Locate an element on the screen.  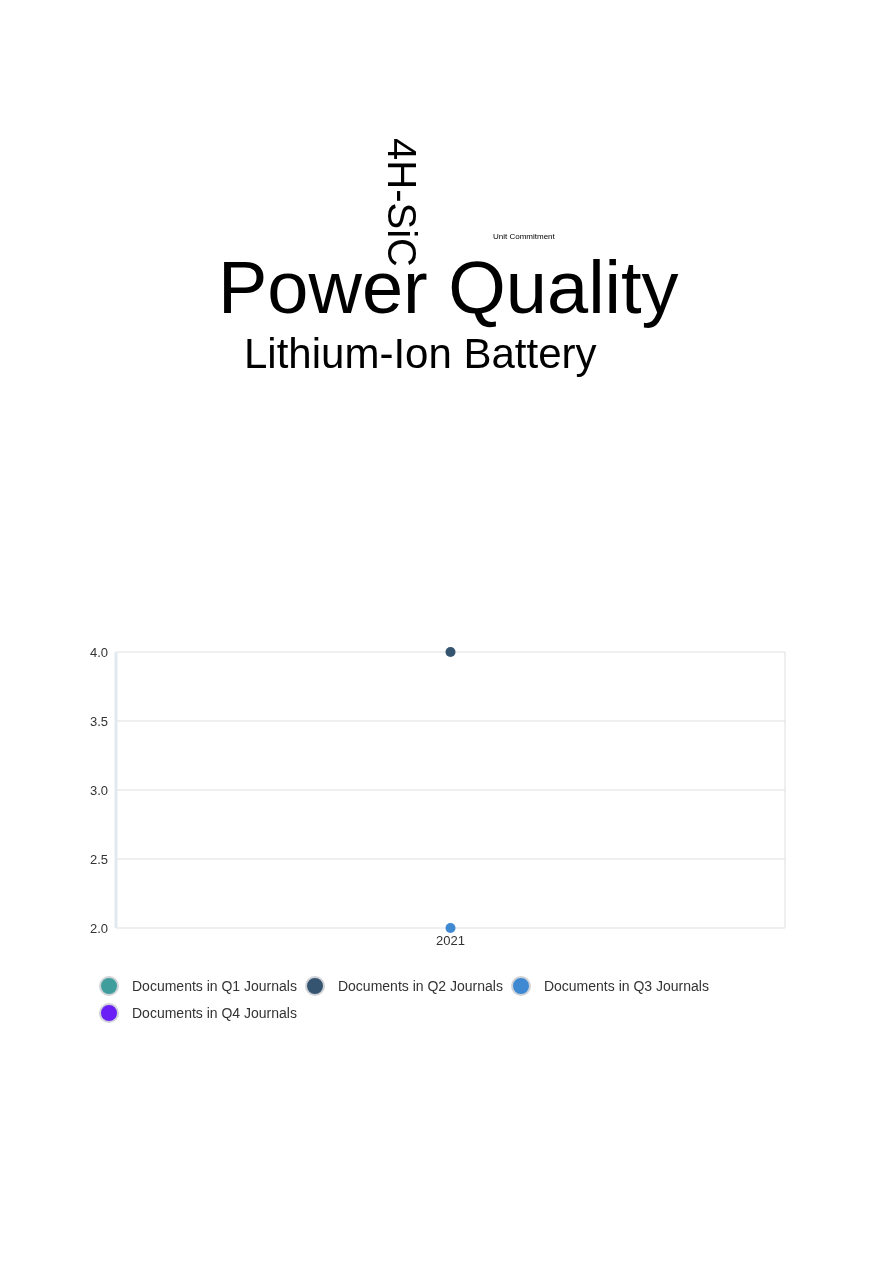
legend-label: Documents in Q1 Journals is located at coordinates (214, 985).